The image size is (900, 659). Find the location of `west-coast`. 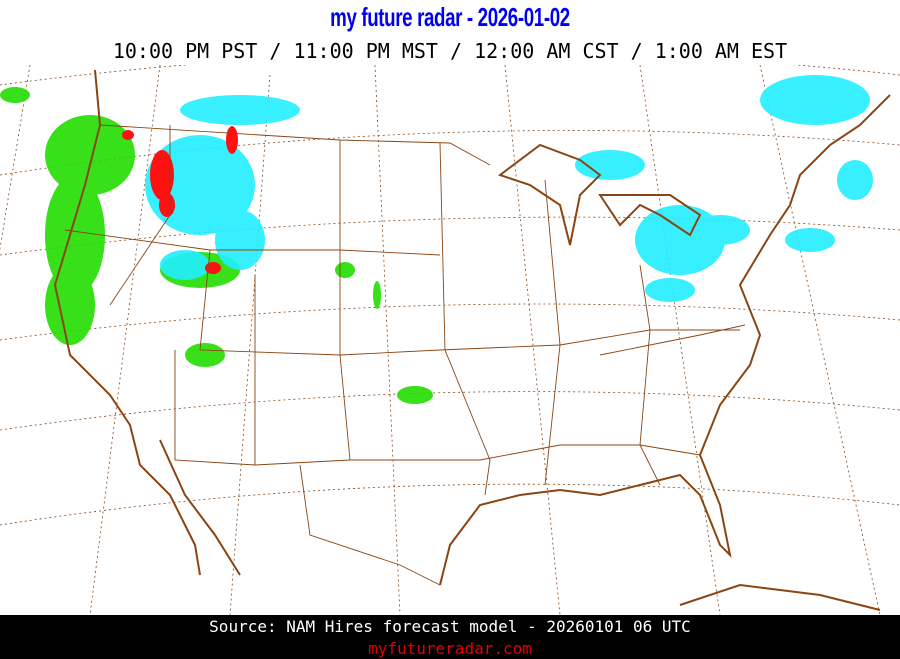

west-coast is located at coordinates (127, 322).